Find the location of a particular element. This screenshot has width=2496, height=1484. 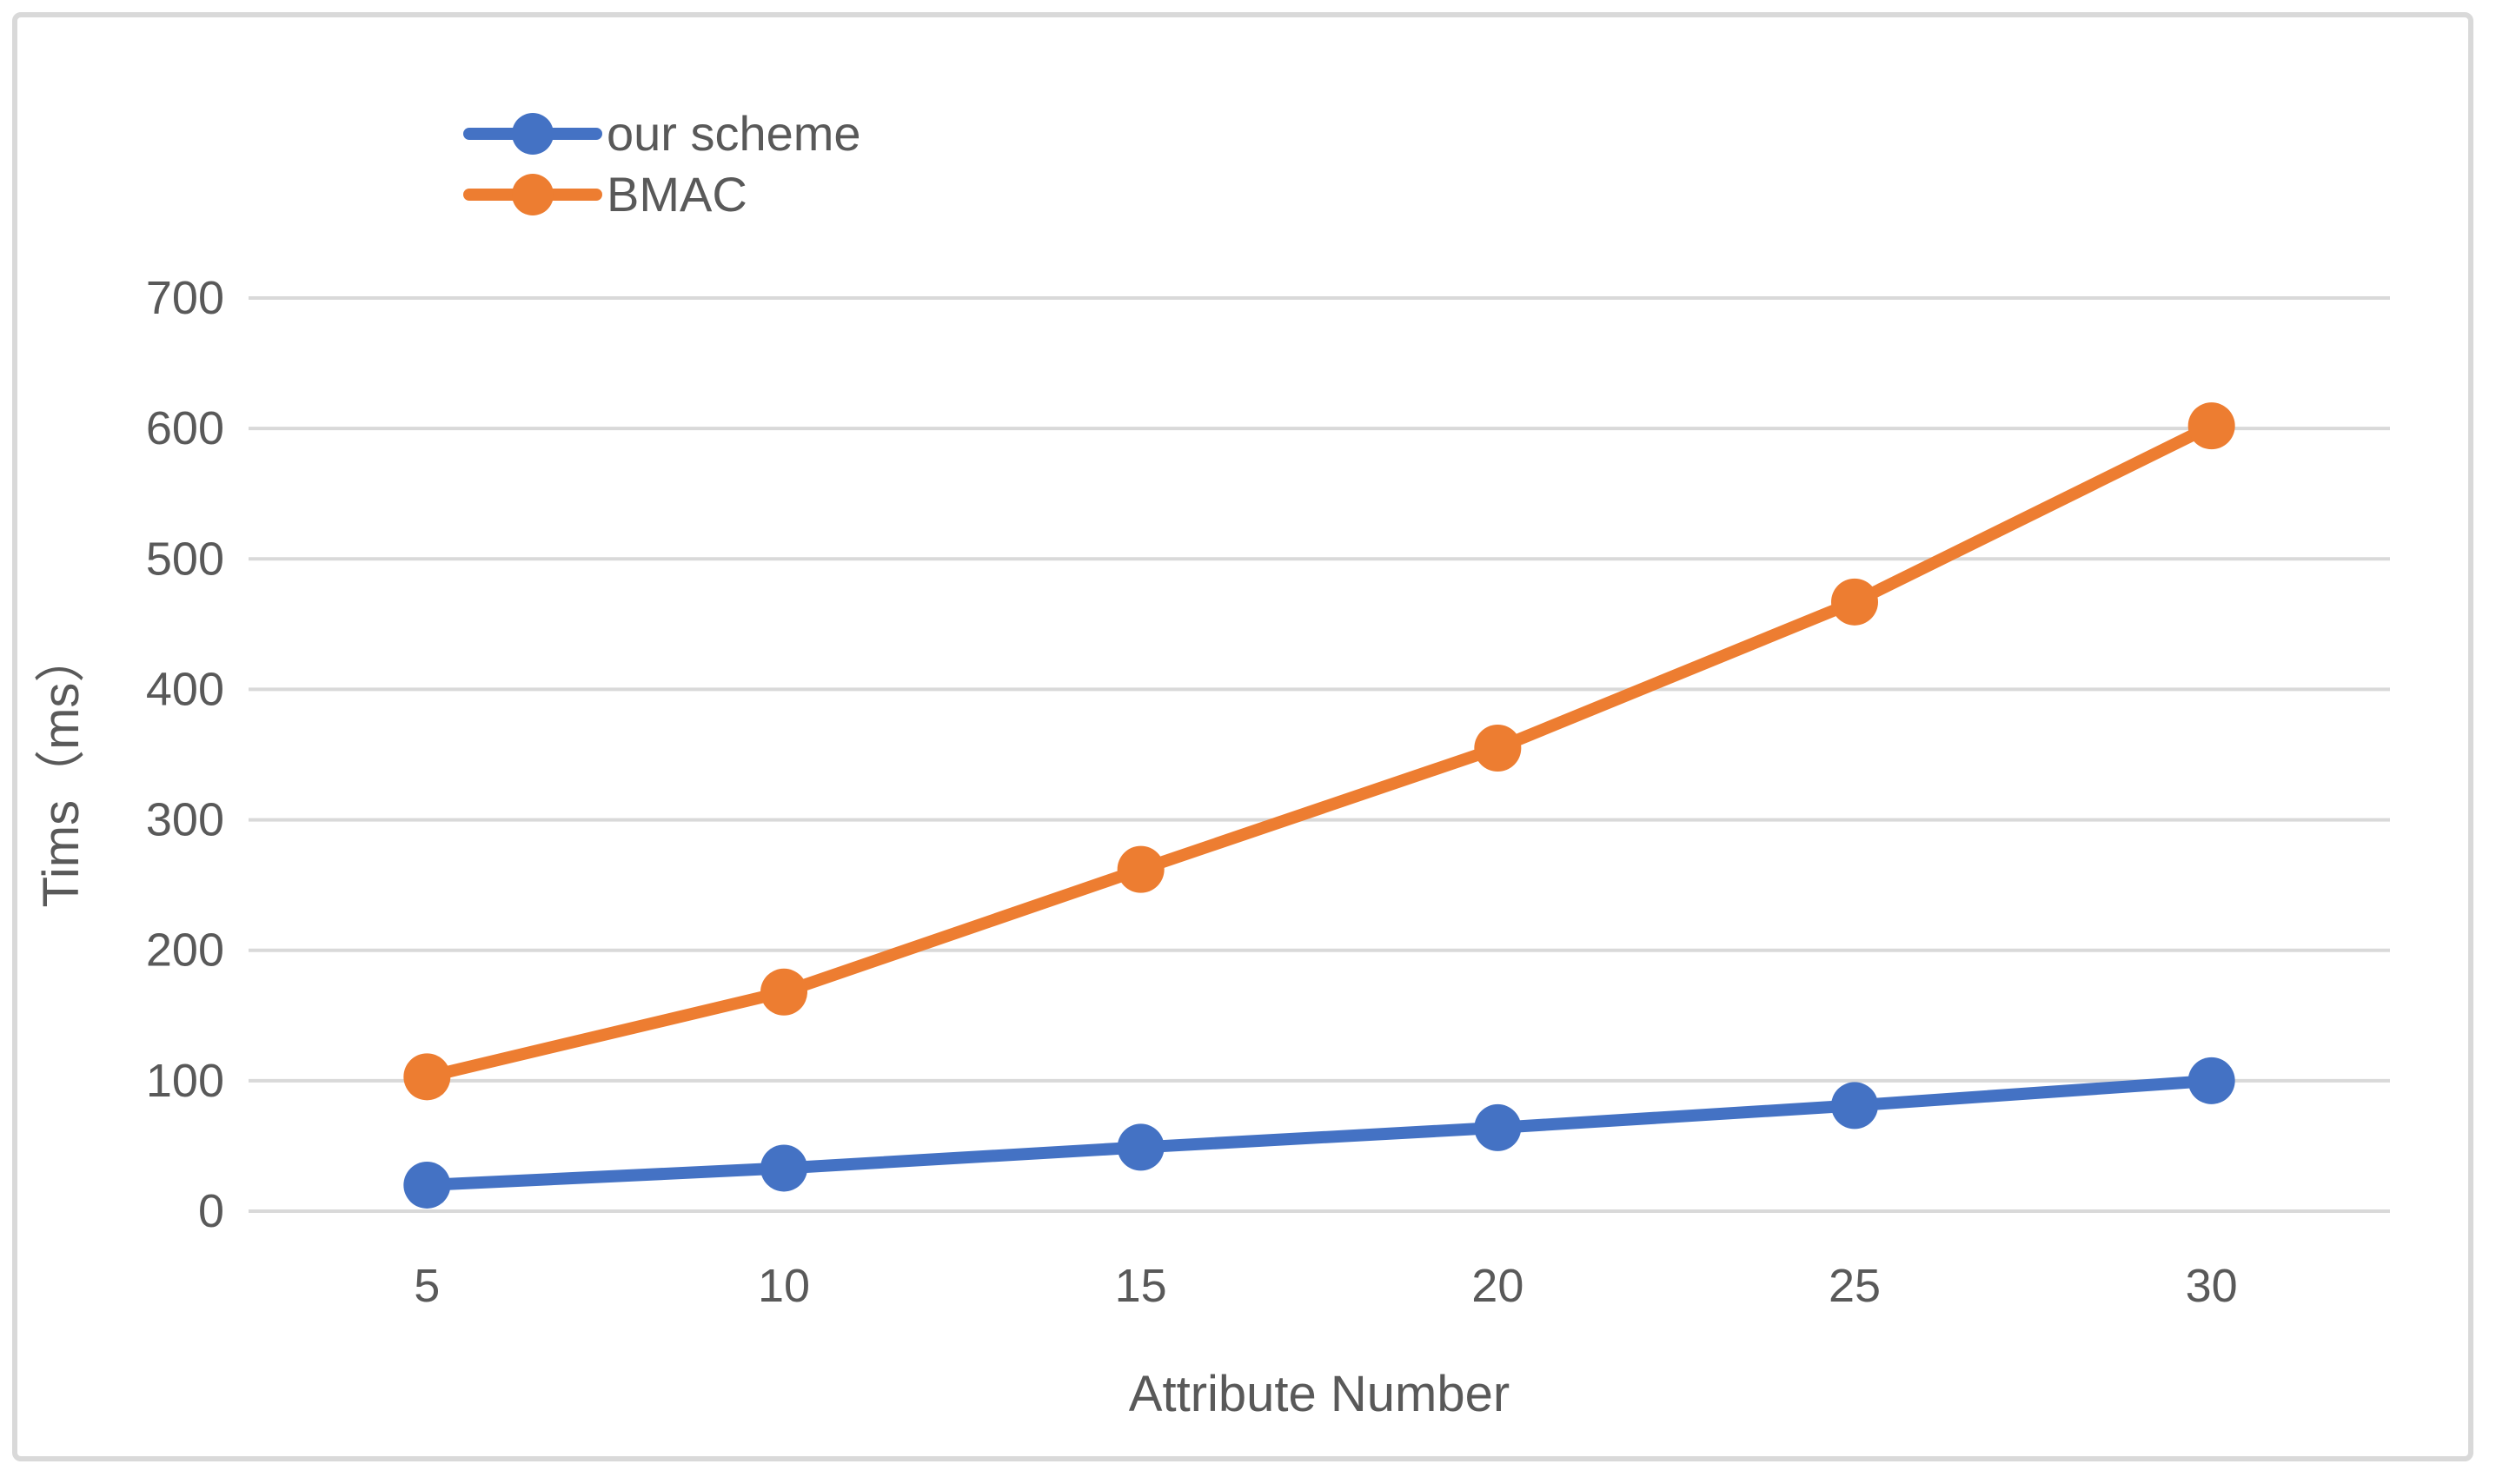

y-tick-label: 200 is located at coordinates (185, 950).